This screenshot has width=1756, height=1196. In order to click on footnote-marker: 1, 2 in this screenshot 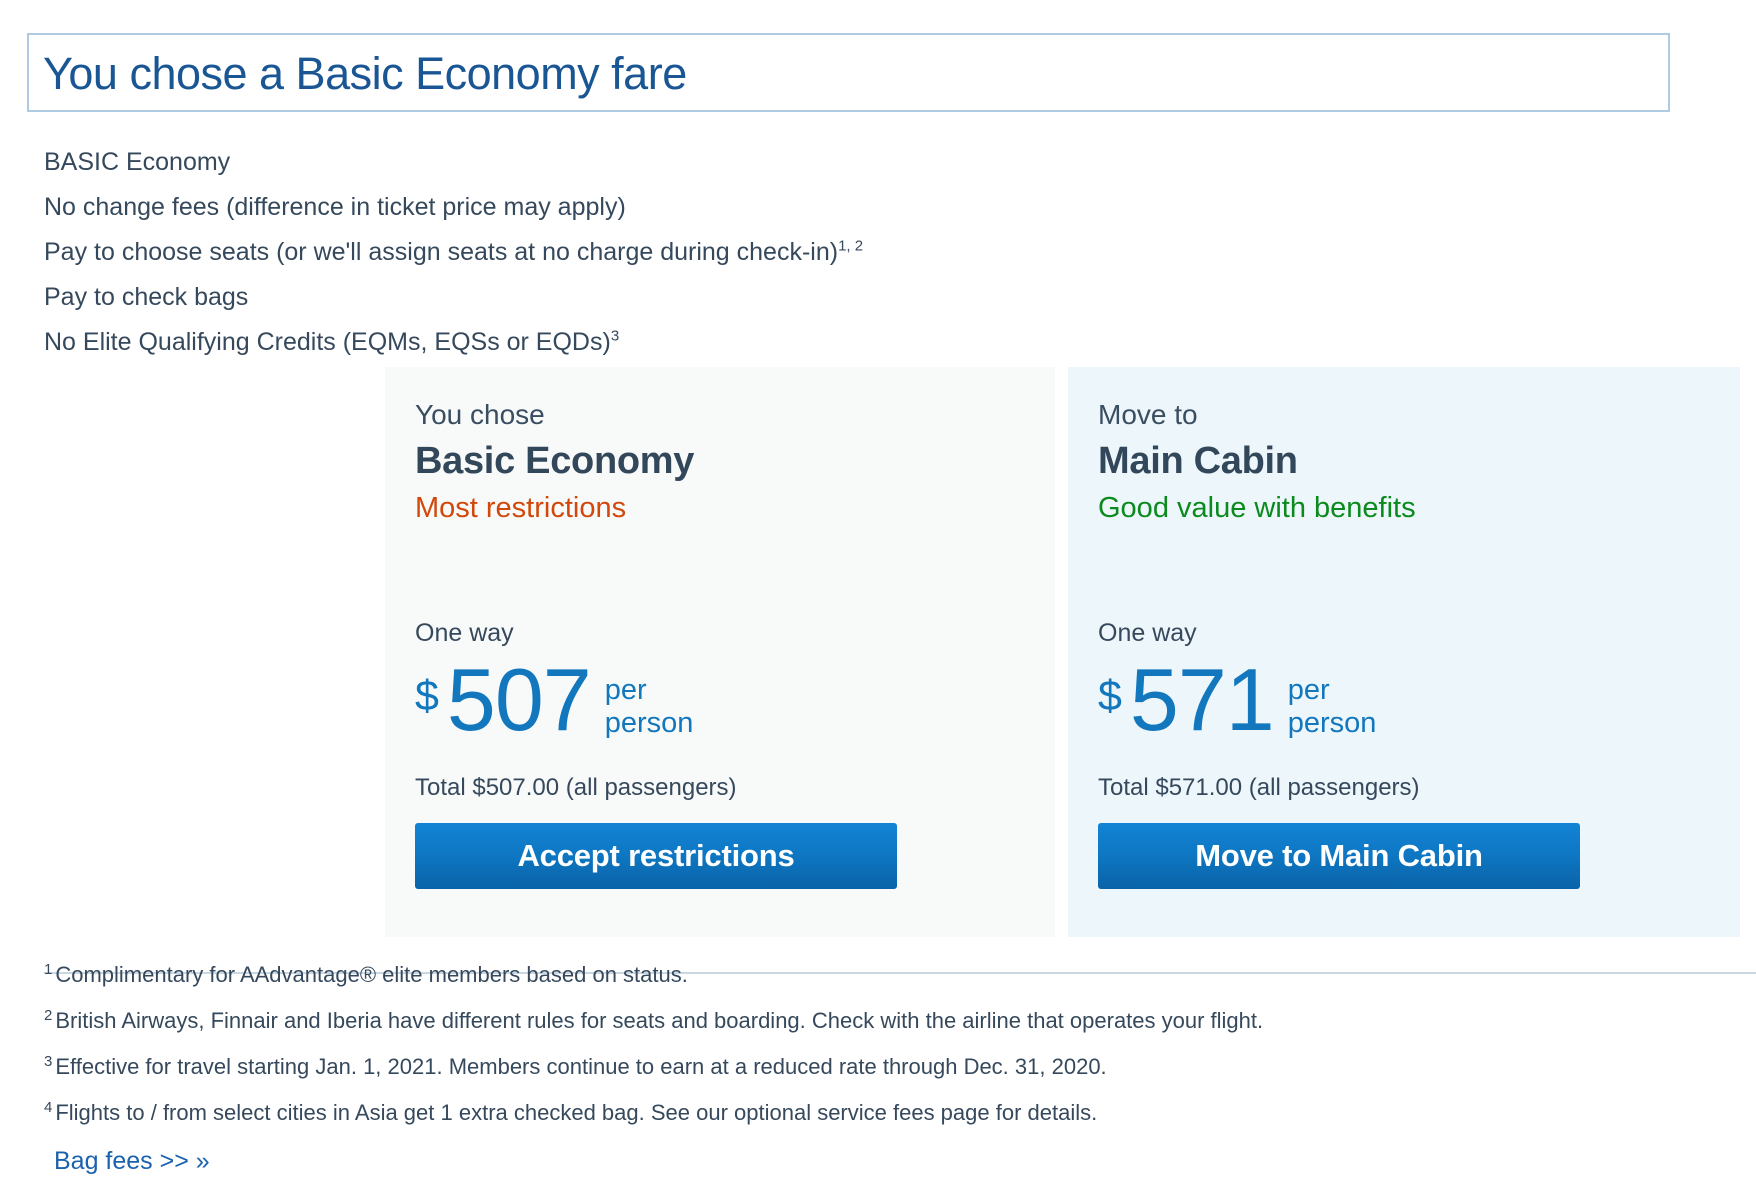, I will do `click(851, 246)`.